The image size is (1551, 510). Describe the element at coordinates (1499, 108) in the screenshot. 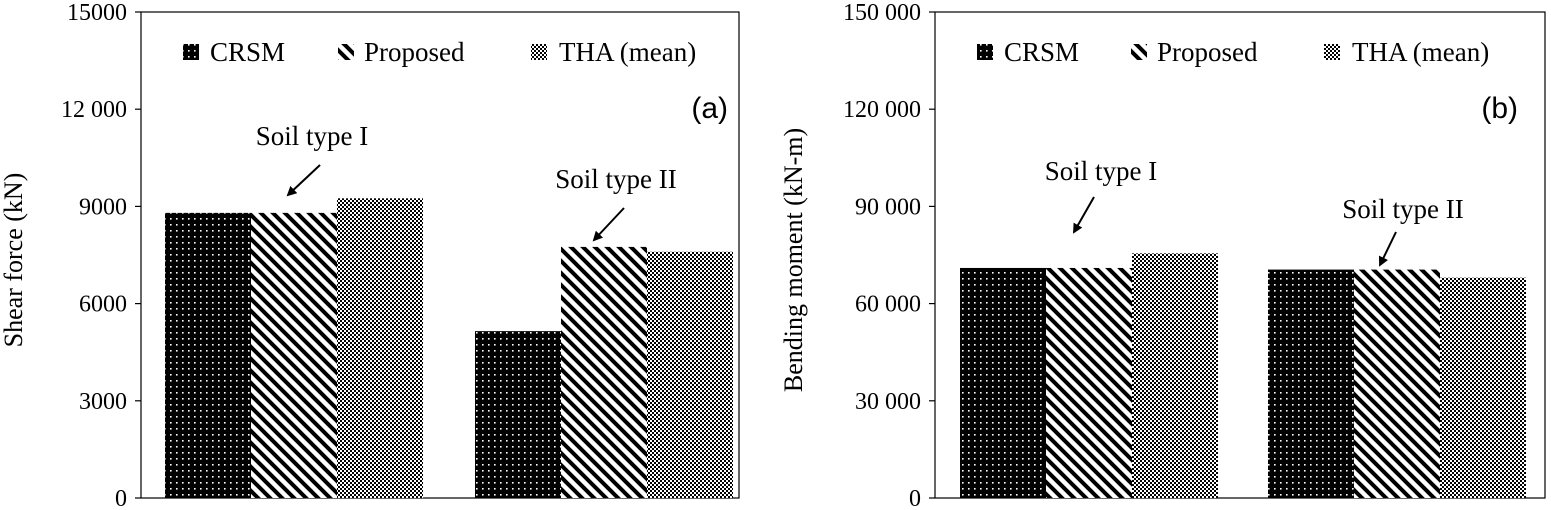

I see `panel-label: (b)` at that location.